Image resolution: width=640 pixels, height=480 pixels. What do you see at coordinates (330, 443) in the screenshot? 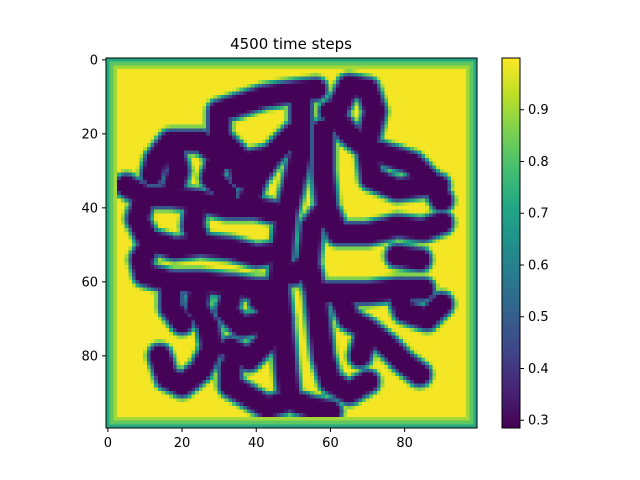
I see `x-tick-label: 60` at bounding box center [330, 443].